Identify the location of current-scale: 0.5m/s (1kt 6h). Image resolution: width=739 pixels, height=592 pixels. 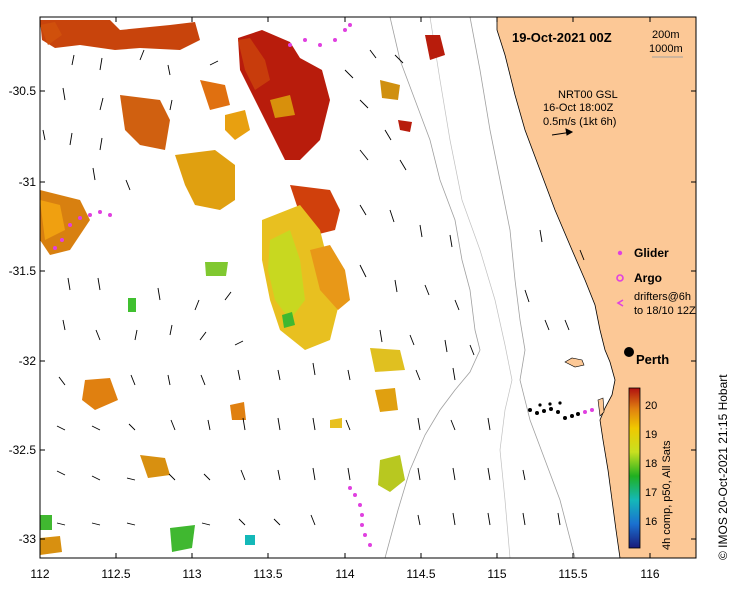
(579, 122).